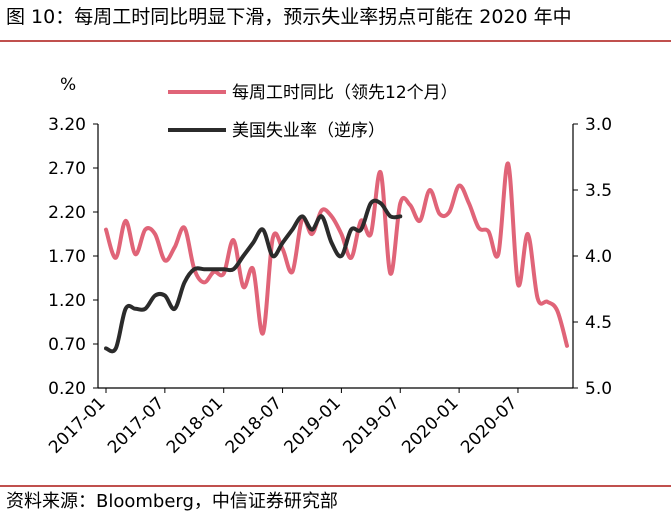  I want to click on right-tick-label: 3.0, so click(598, 125).